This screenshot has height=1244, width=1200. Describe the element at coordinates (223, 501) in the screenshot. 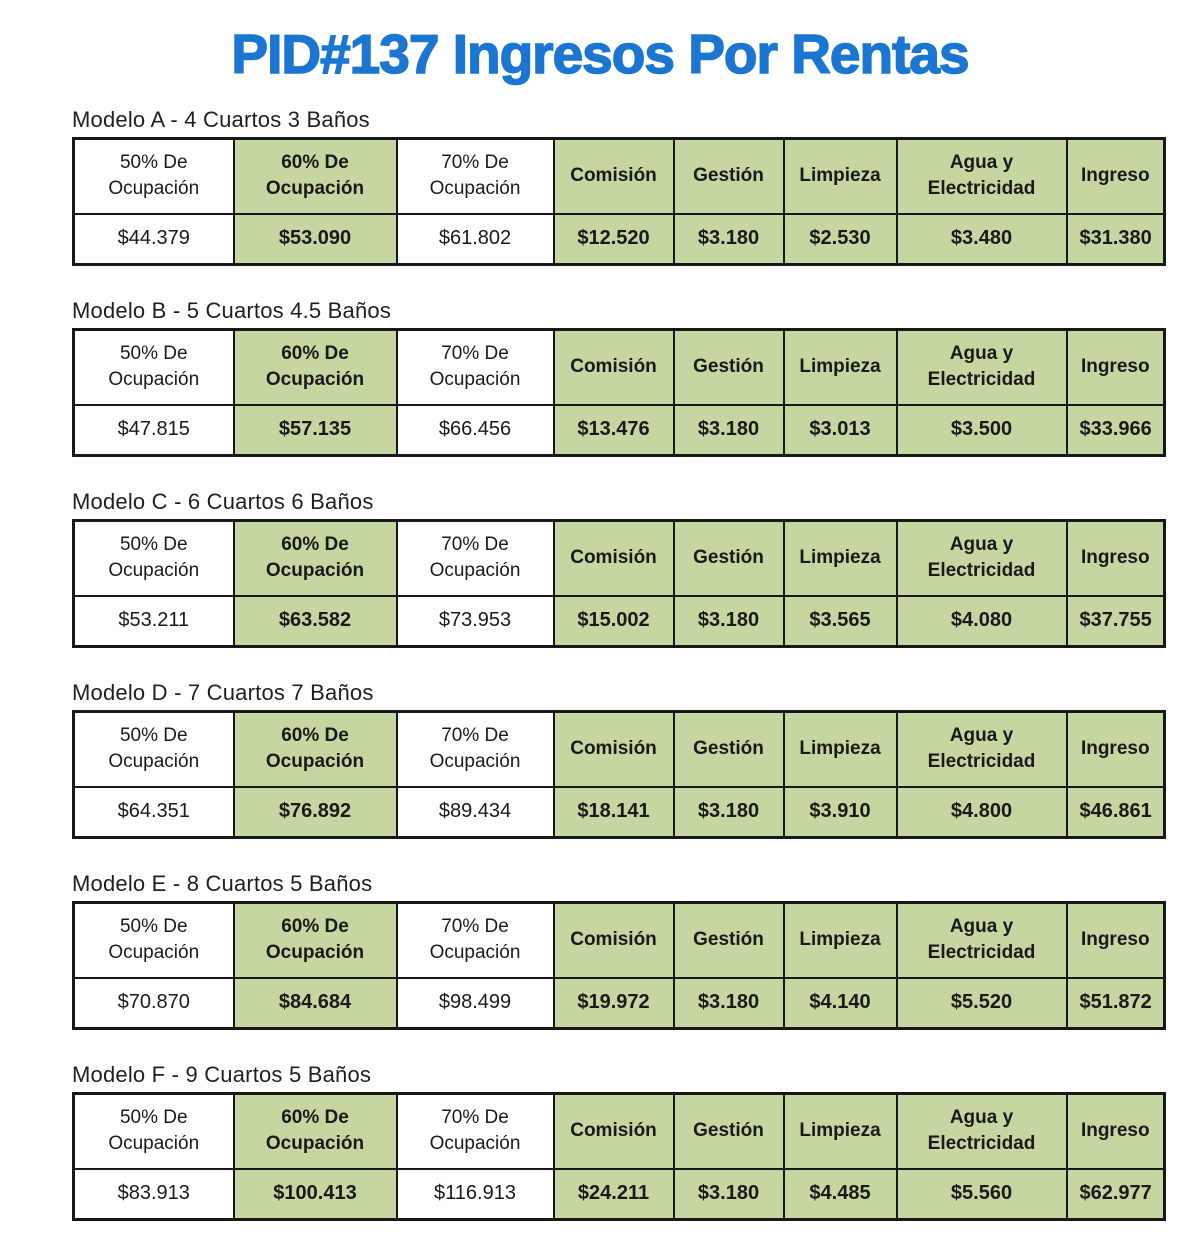

I see `section-title: Modelo C - 6 Cuartos 6 Baños` at that location.